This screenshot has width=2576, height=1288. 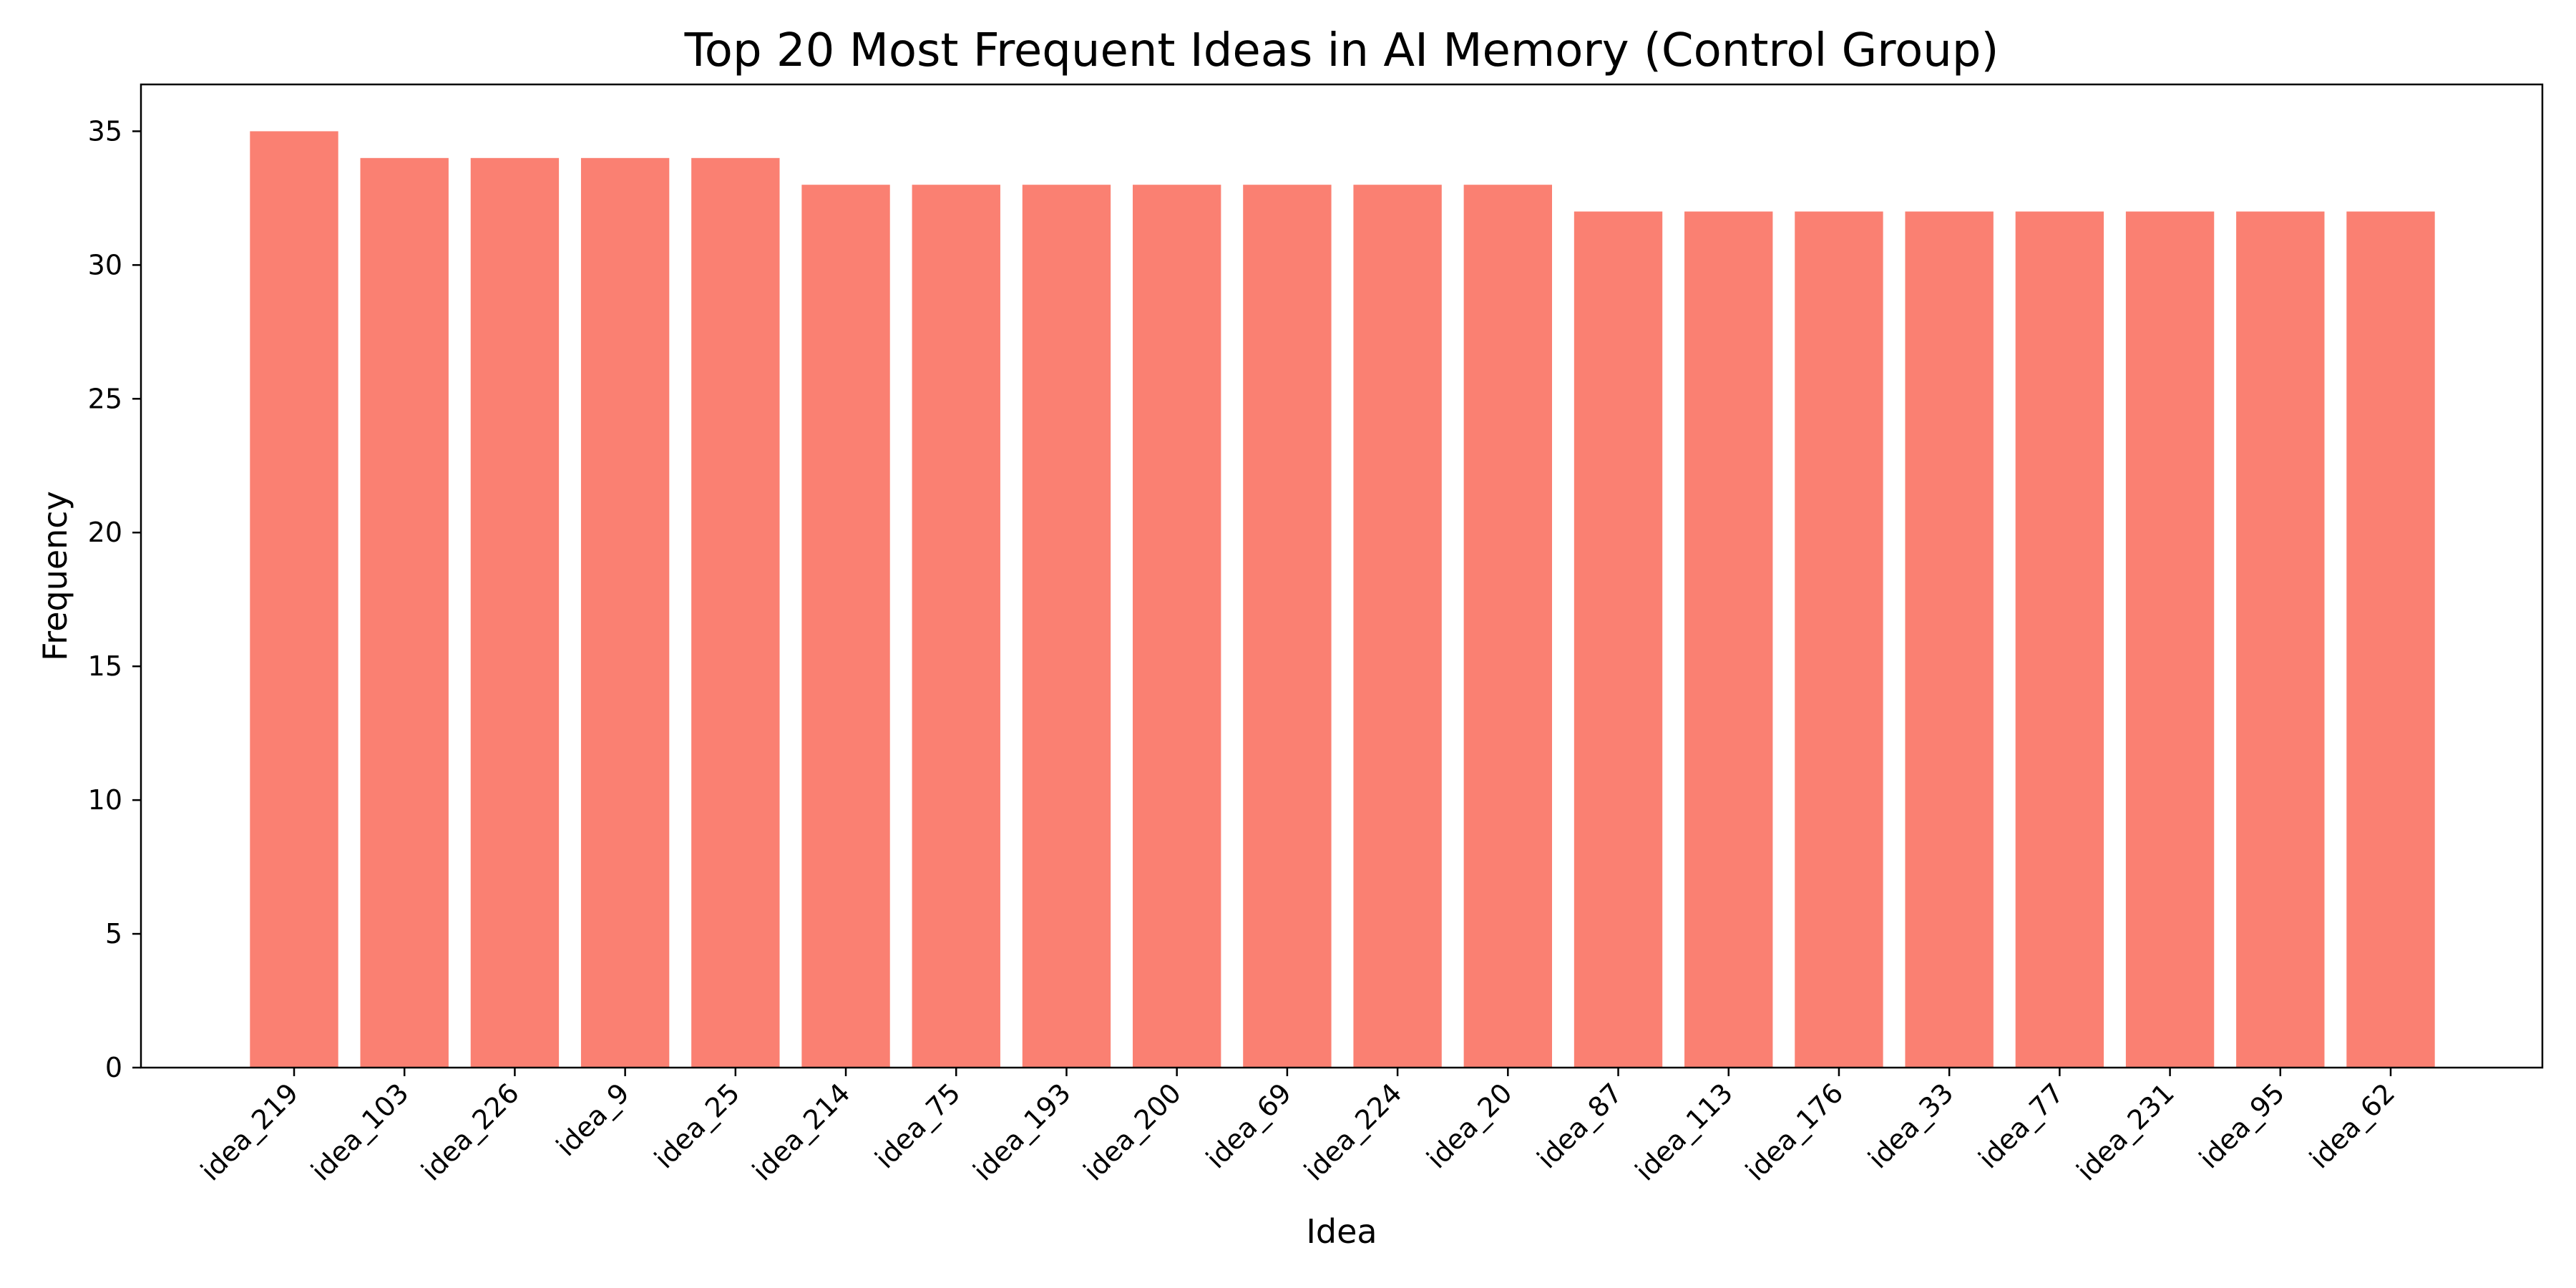 I want to click on x-tick-label: idea_87, so click(x=1580, y=1125).